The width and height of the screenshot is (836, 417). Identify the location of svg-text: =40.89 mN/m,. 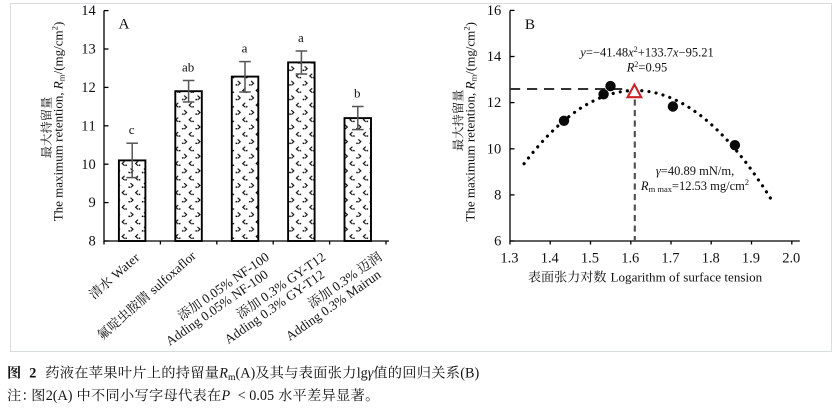
(697, 171).